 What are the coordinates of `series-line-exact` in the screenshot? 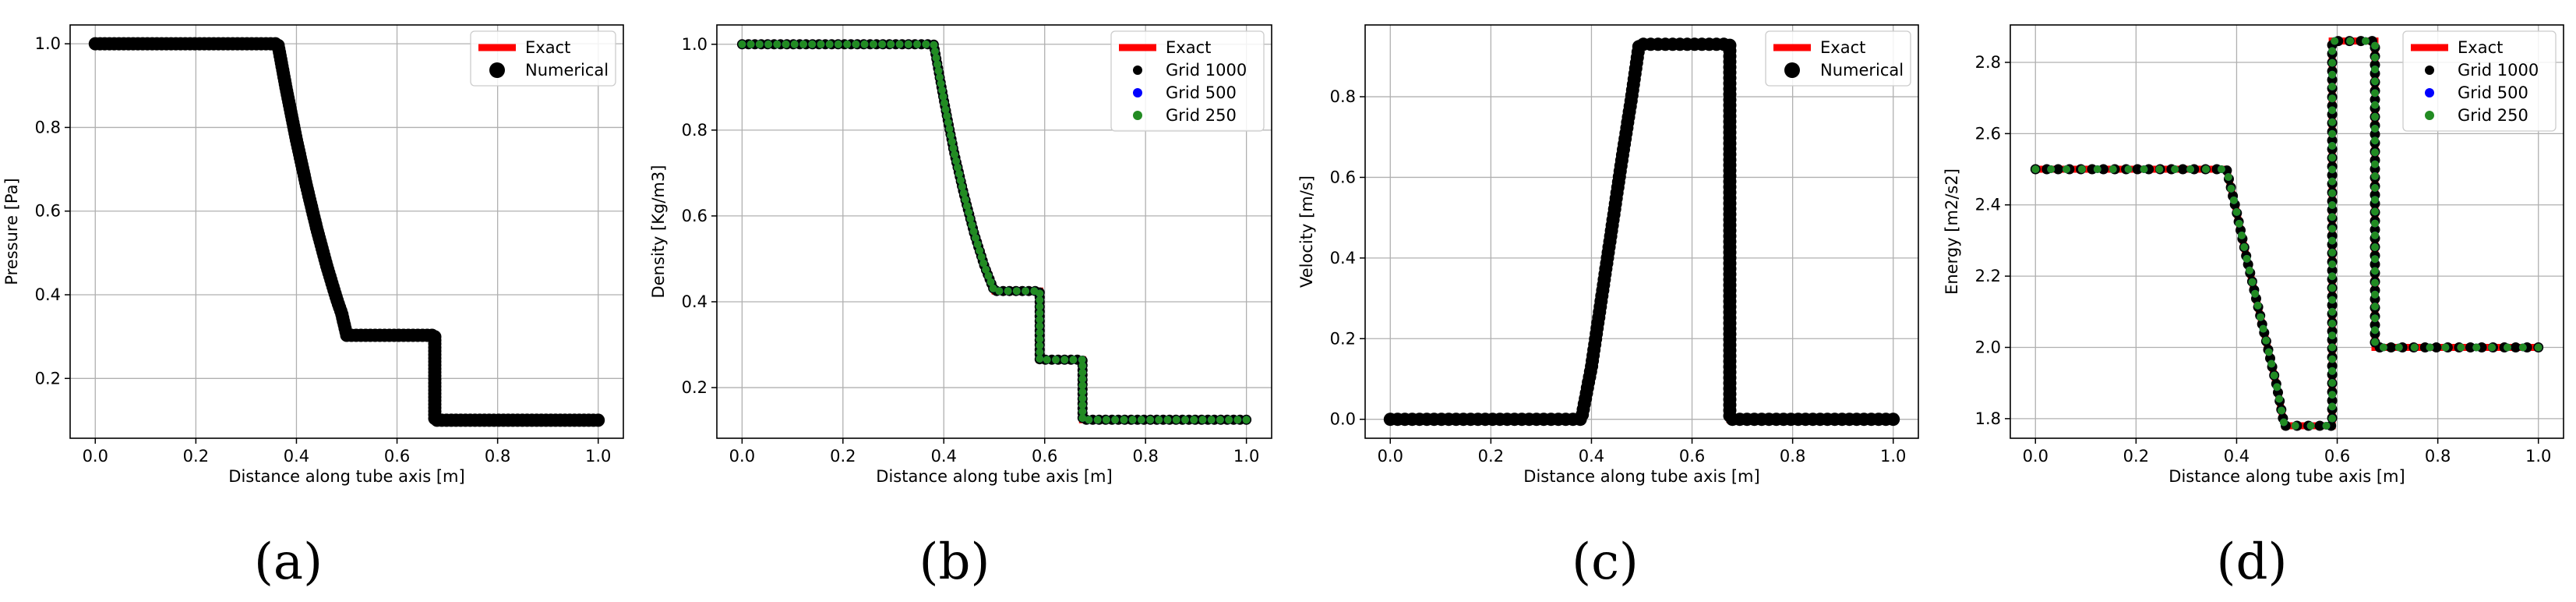 It's located at (1641, 232).